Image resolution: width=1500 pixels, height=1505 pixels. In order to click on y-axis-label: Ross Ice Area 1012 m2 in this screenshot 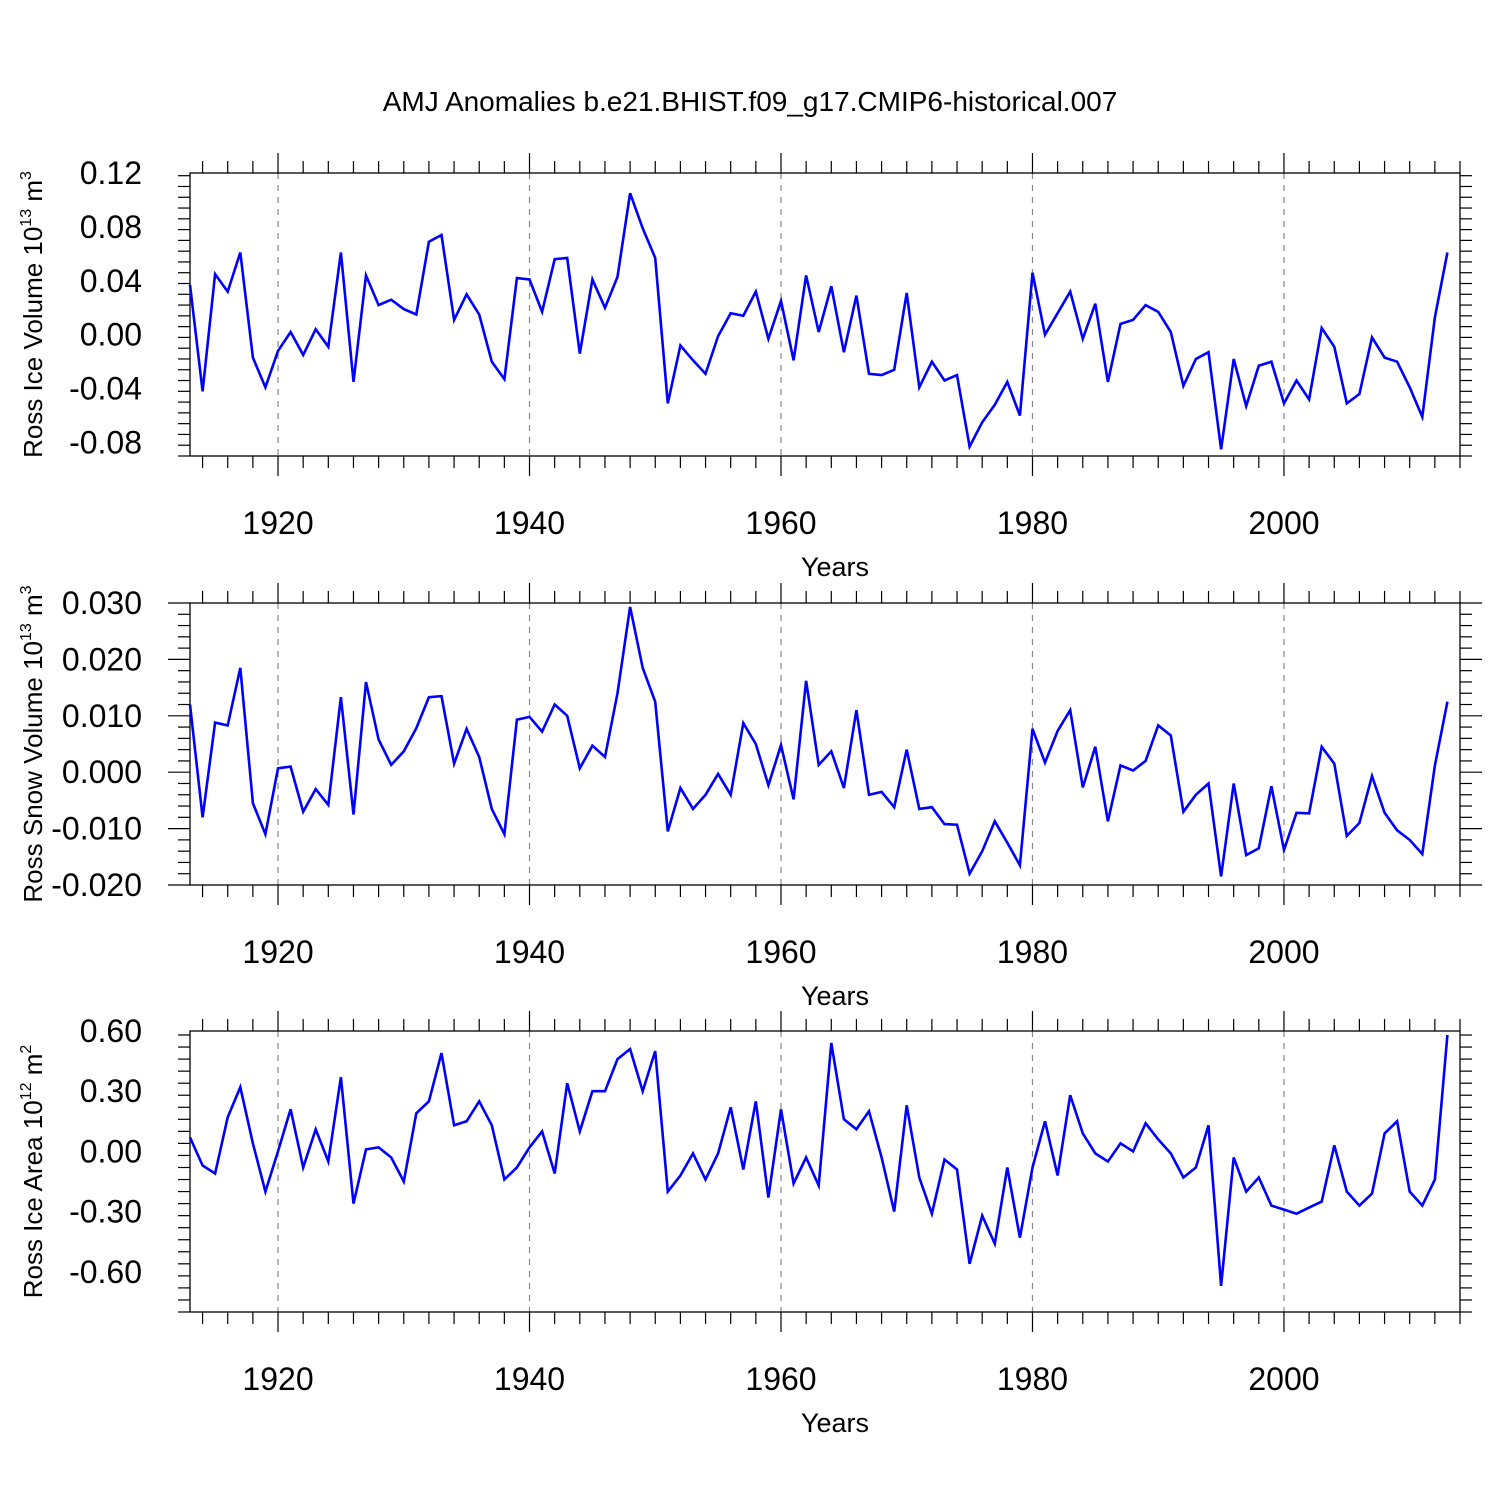, I will do `click(33, 1172)`.